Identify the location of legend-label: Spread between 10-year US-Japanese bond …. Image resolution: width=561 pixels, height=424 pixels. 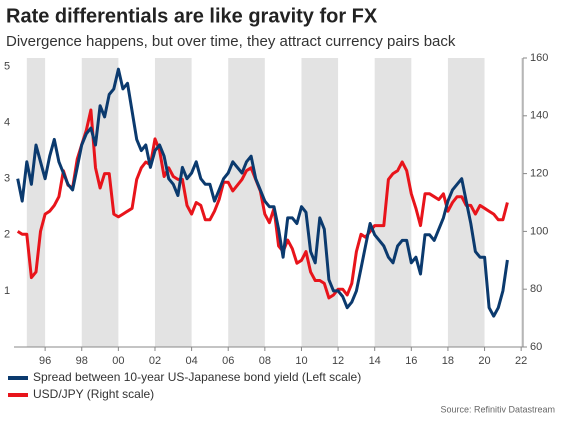
(197, 377).